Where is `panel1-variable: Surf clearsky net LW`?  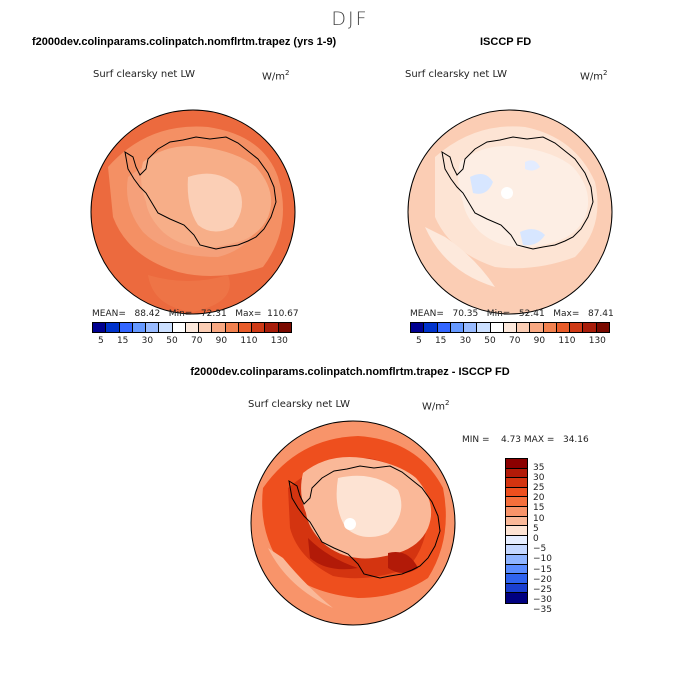 panel1-variable: Surf clearsky net LW is located at coordinates (144, 74).